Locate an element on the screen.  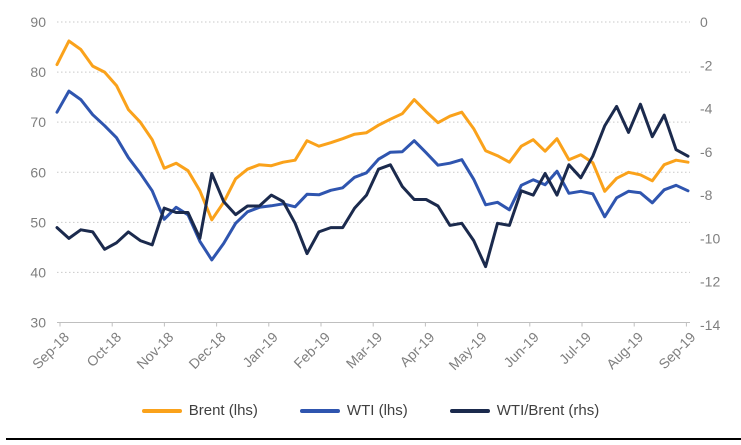
legend-item-wti-lhs: WTI (lhs) is located at coordinates (353, 410).